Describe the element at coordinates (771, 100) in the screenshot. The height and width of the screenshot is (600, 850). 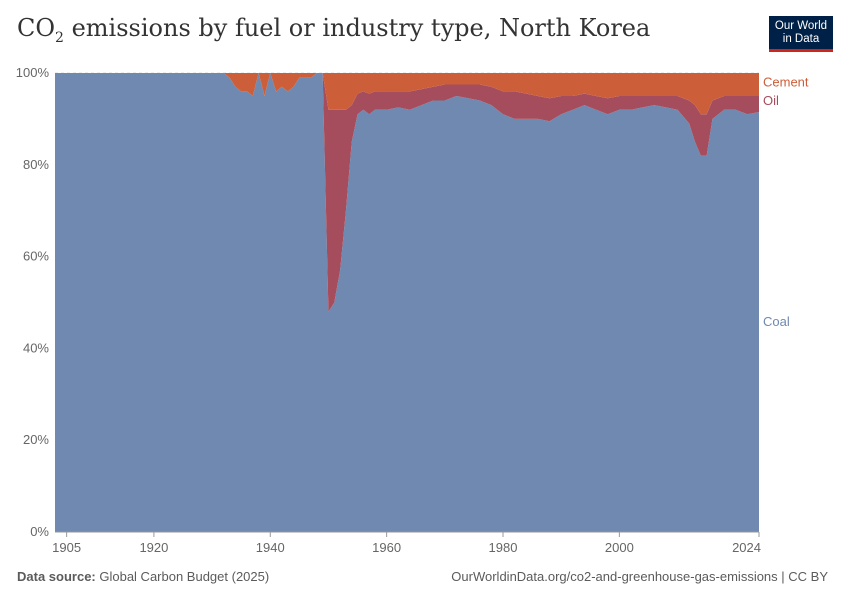
I see `series-label-oil: Oil` at that location.